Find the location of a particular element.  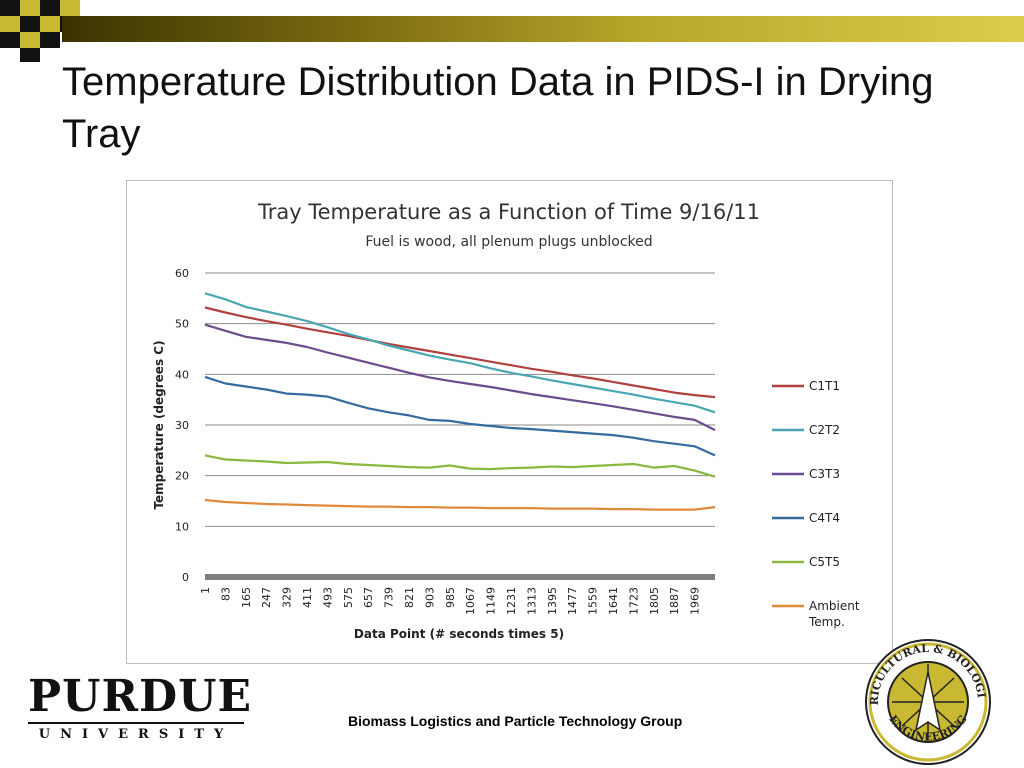

y-axis-label: Temperature (degrees C) is located at coordinates (159, 424).